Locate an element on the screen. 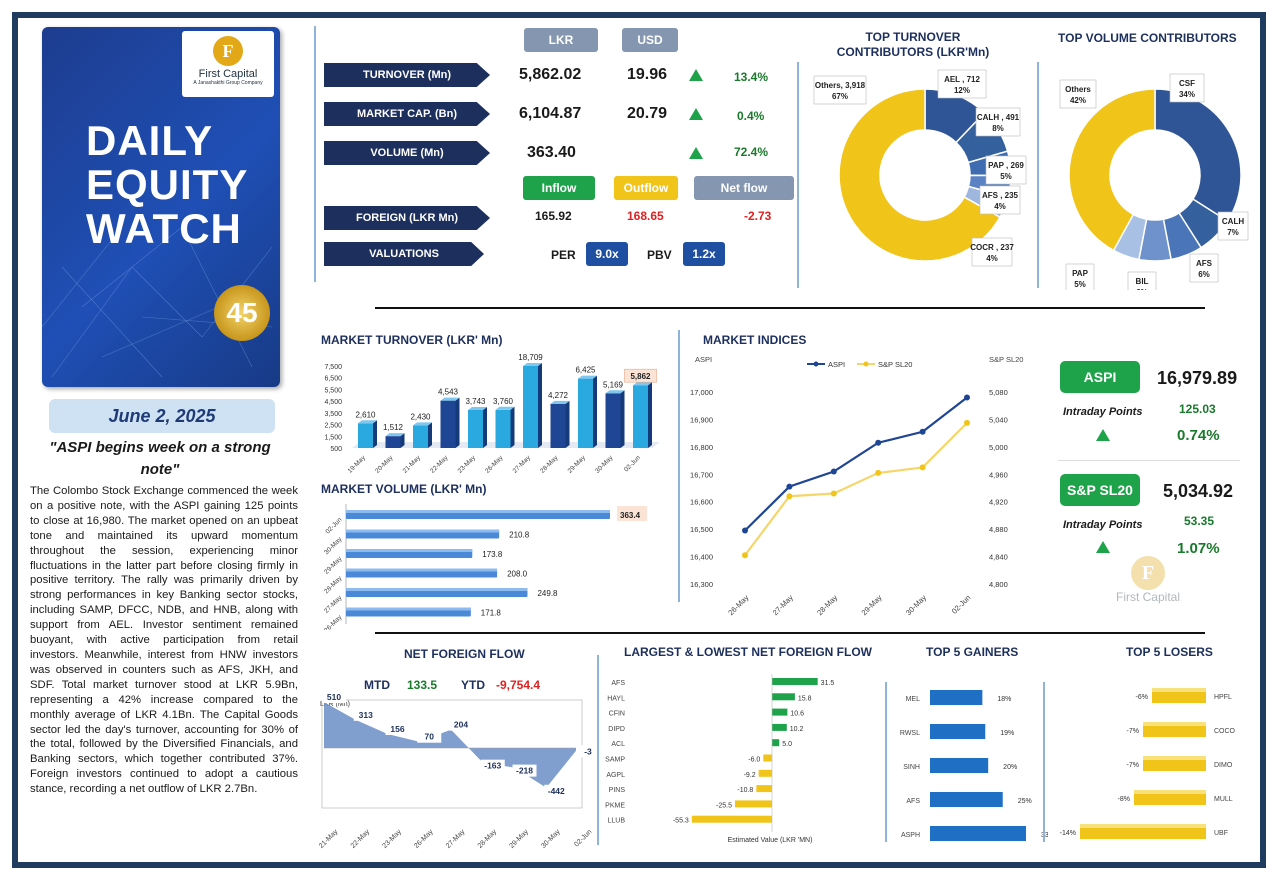  y-tick-label: 16,800 is located at coordinates (701, 447).